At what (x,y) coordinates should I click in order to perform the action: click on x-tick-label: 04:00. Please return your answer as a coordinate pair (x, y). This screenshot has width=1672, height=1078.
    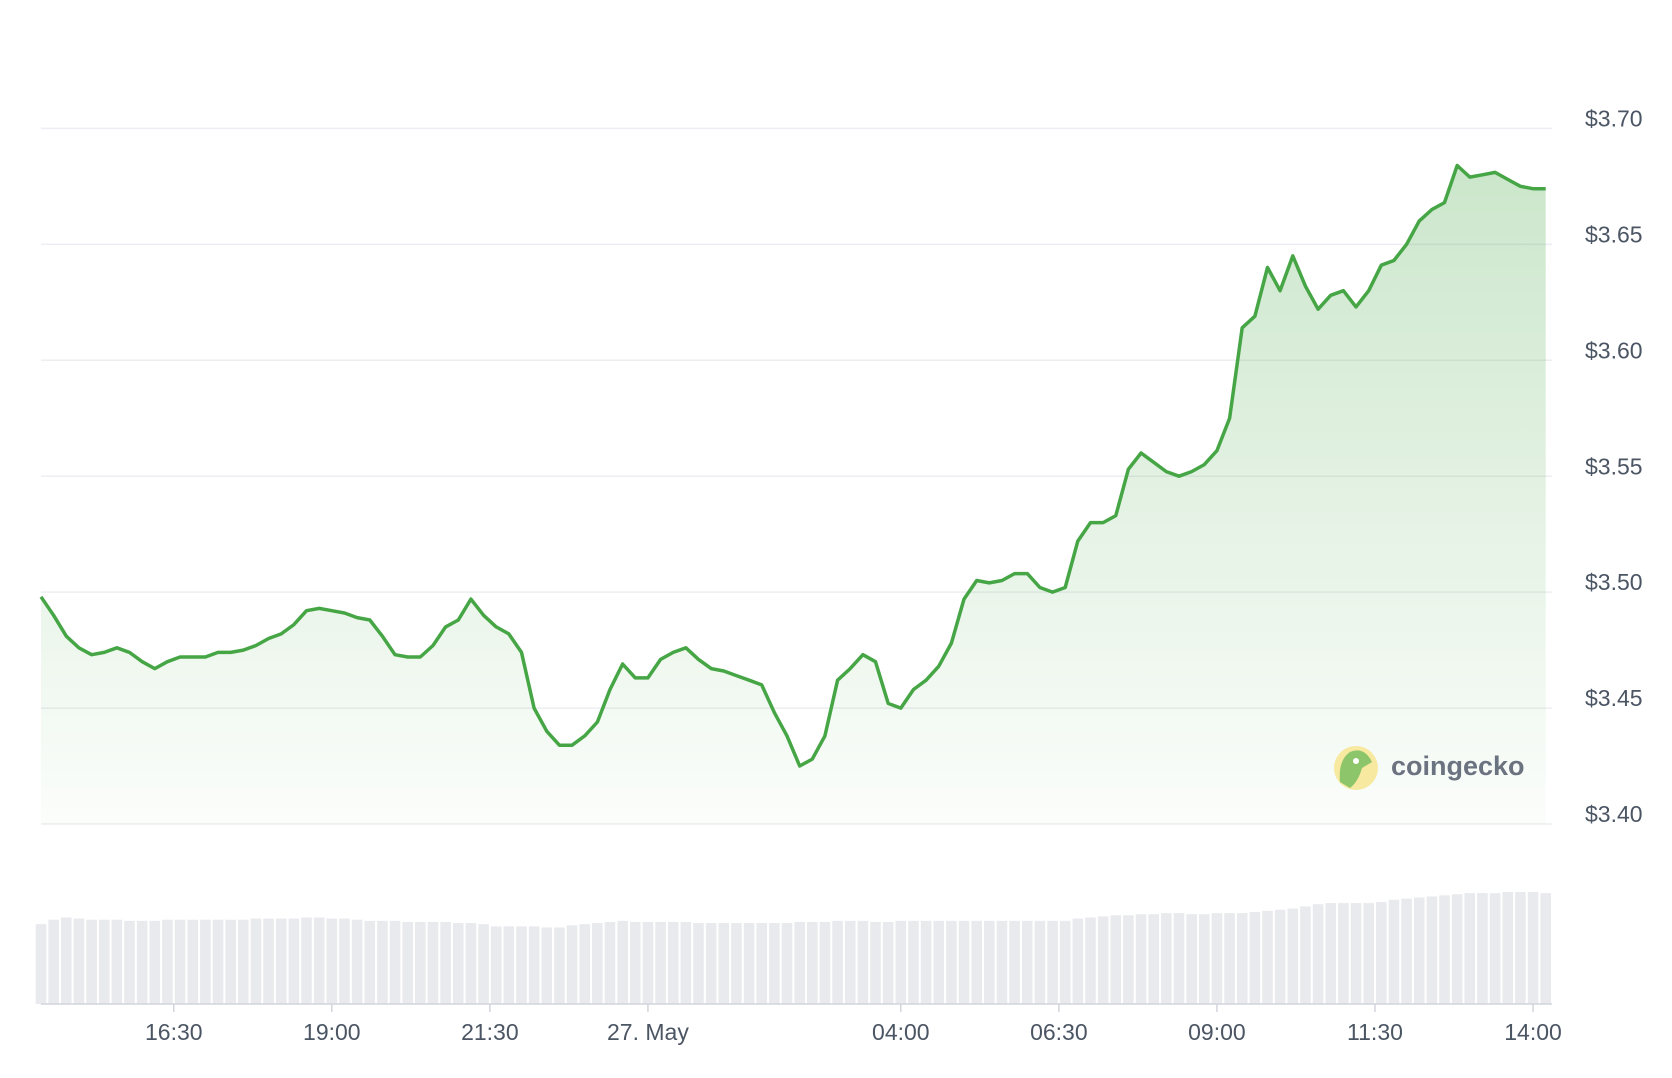
    Looking at the image, I should click on (901, 1032).